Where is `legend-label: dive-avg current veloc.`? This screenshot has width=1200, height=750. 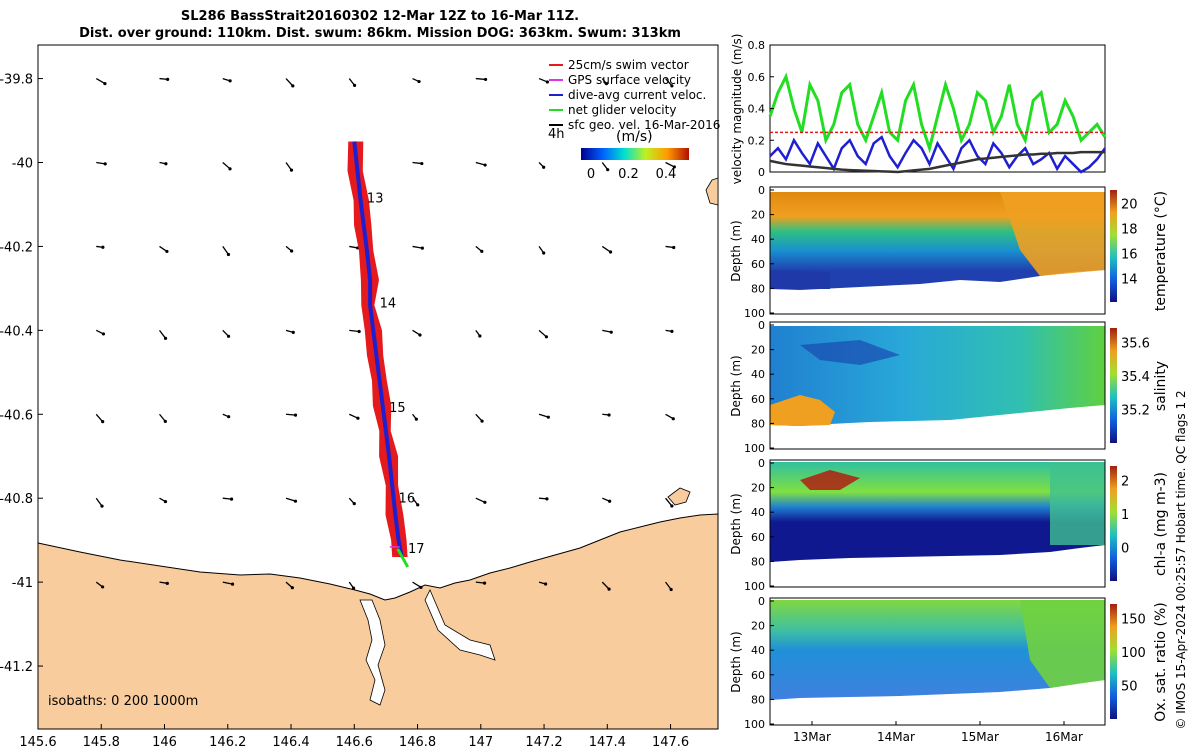 legend-label: dive-avg current veloc. is located at coordinates (637, 95).